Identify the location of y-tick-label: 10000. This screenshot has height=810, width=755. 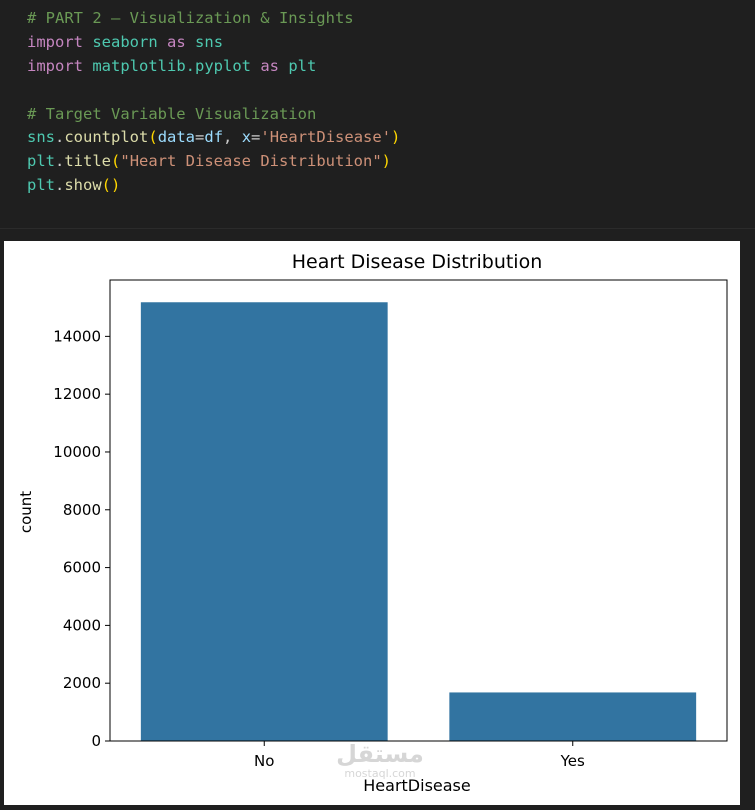
(77, 452).